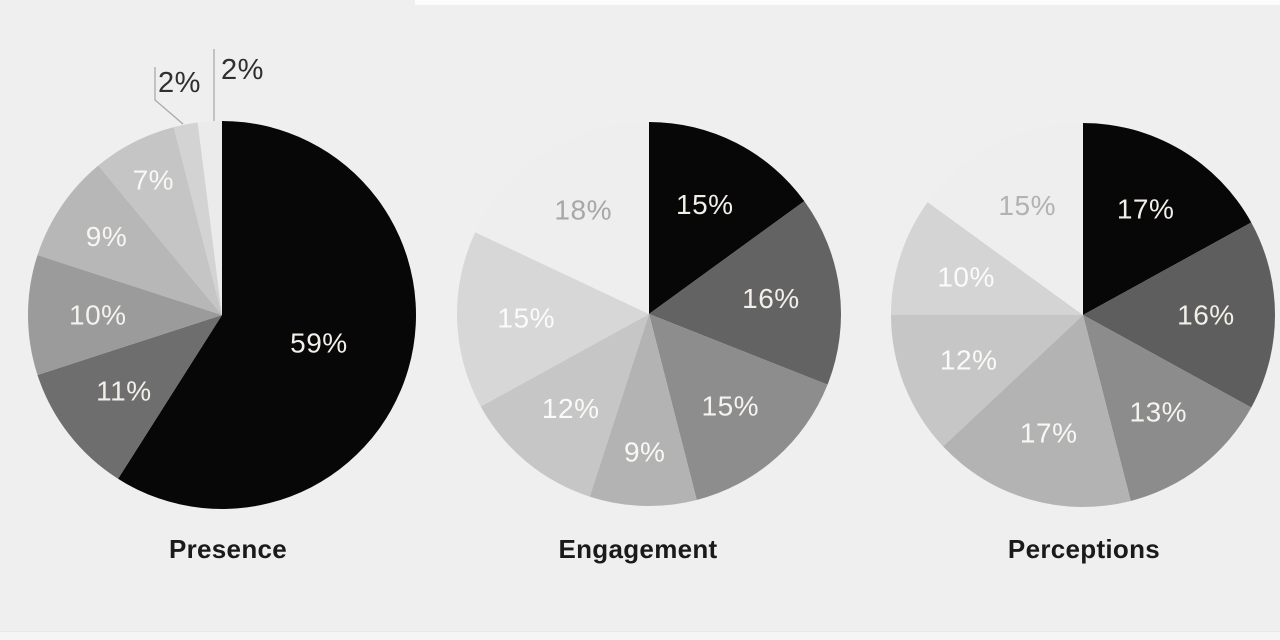 This screenshot has width=1280, height=640. I want to click on pie-0-slice-label-1: 11%, so click(123, 391).